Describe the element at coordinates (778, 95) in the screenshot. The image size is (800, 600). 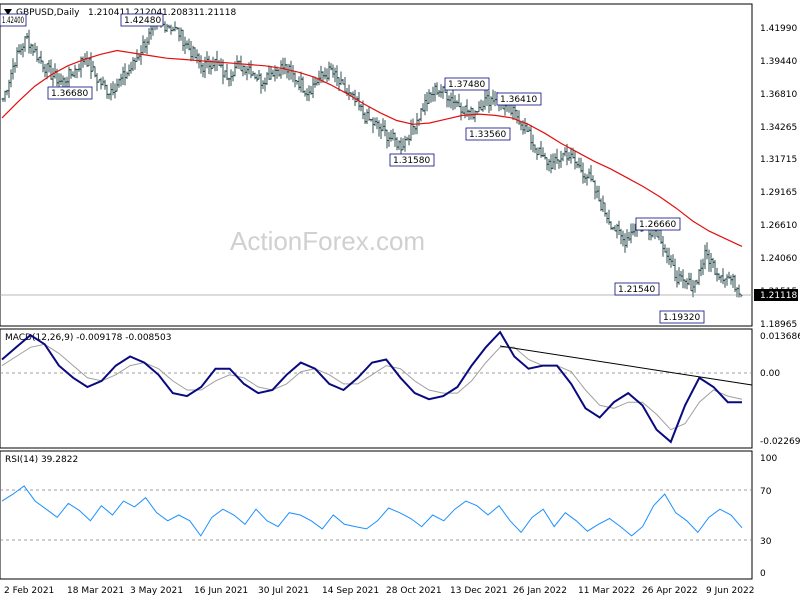
I see `y-tick-label: 1.36810` at that location.